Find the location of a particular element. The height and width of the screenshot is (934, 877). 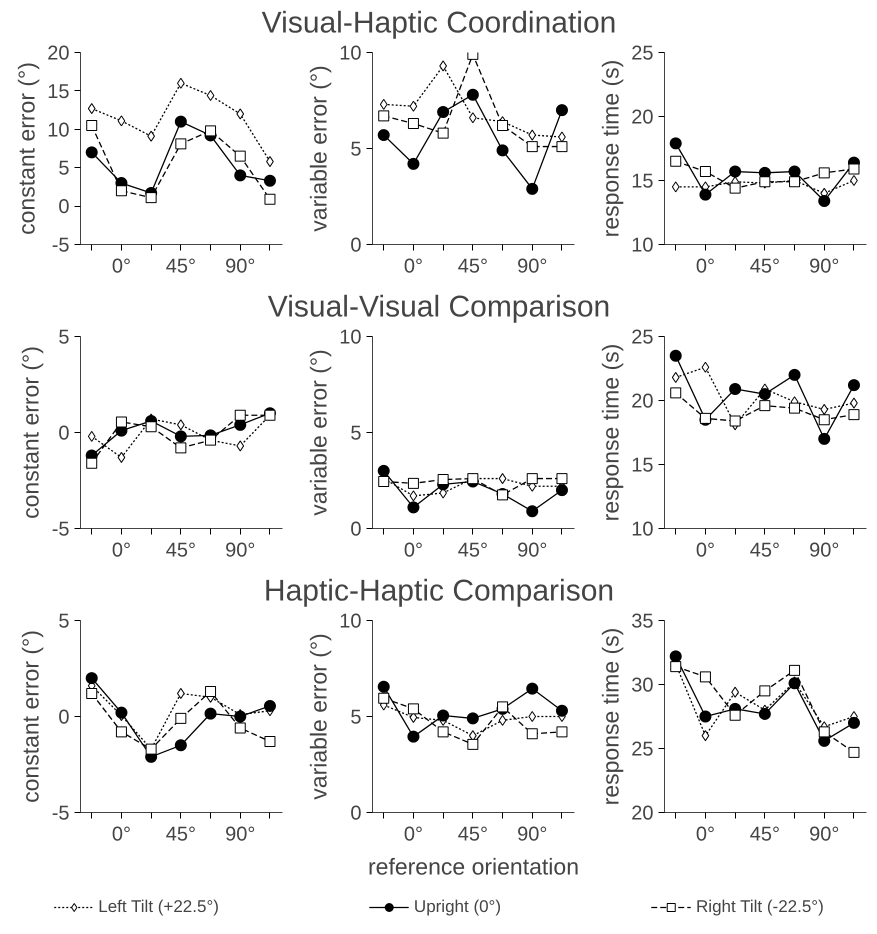

legend-label: Upright (0°) is located at coordinates (458, 907).